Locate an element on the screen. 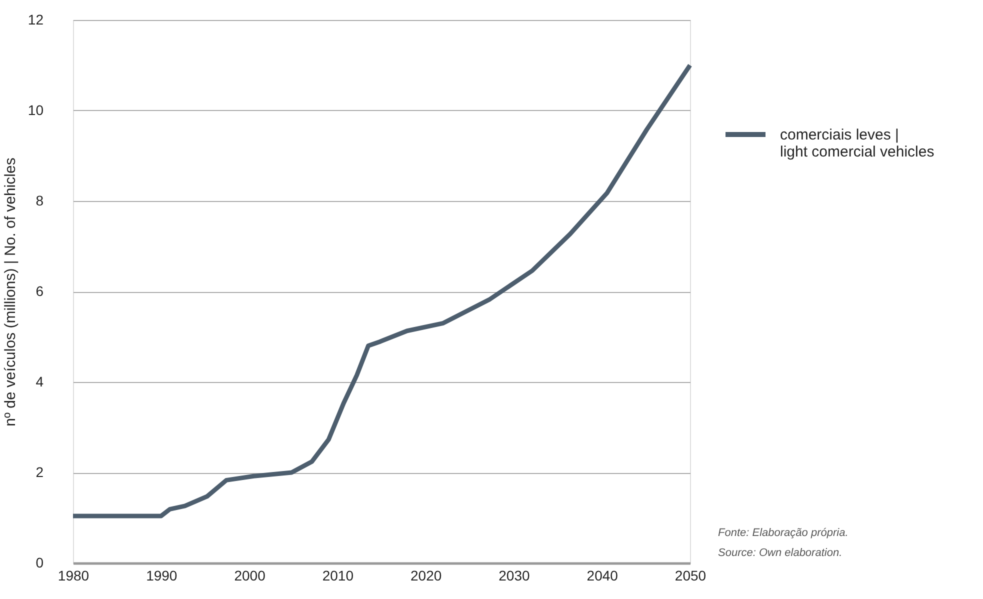 This screenshot has width=983, height=599. y-axis-title: nº de veículos (millions) | No. of vehicles is located at coordinates (10, 292).